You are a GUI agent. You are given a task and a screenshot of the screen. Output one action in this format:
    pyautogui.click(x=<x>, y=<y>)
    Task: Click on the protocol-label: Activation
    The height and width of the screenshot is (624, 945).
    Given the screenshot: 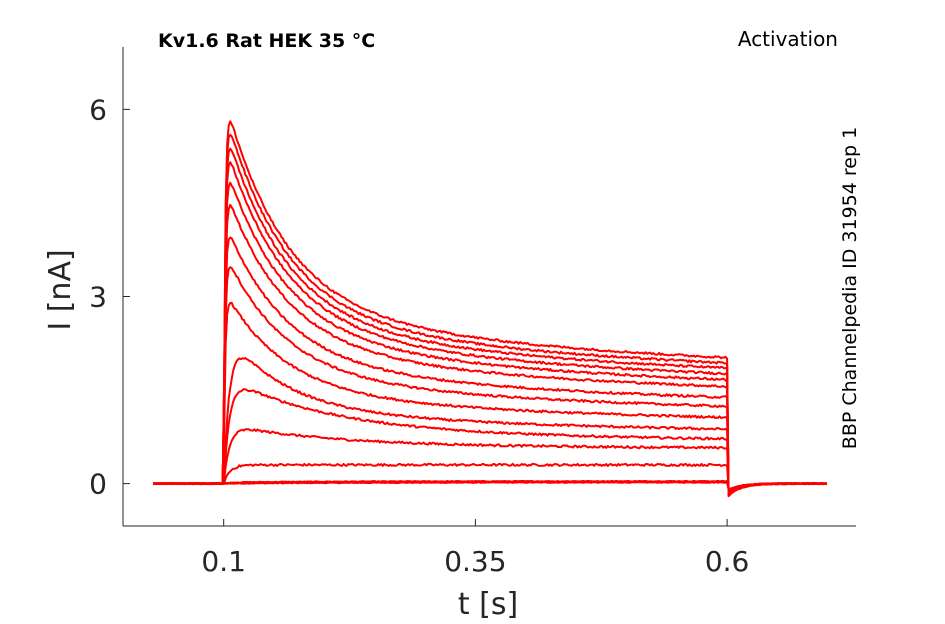 What is the action you would take?
    pyautogui.click(x=788, y=39)
    